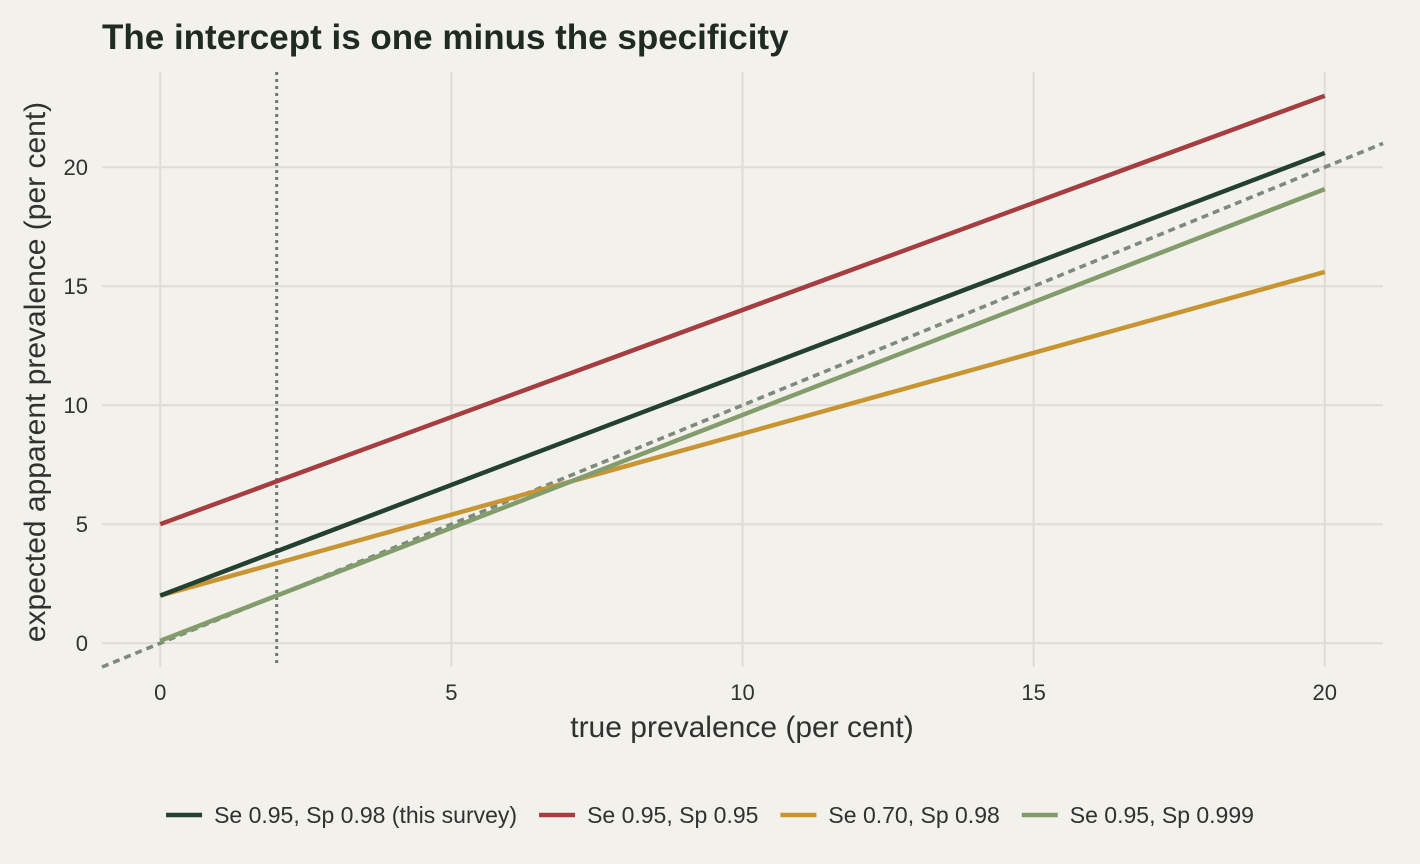 The height and width of the screenshot is (864, 1420). I want to click on y-tick-label: 10, so click(76, 405).